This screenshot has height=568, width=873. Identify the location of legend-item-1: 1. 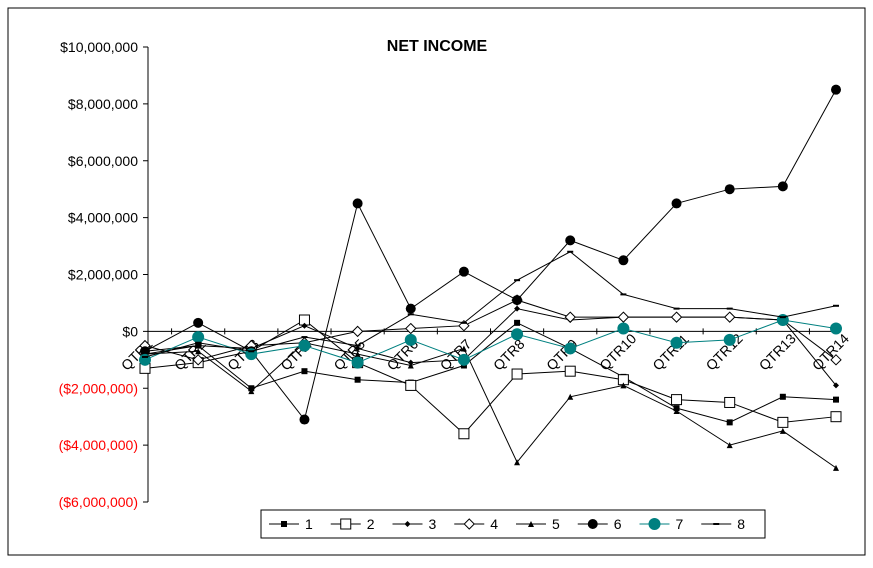
(291, 524).